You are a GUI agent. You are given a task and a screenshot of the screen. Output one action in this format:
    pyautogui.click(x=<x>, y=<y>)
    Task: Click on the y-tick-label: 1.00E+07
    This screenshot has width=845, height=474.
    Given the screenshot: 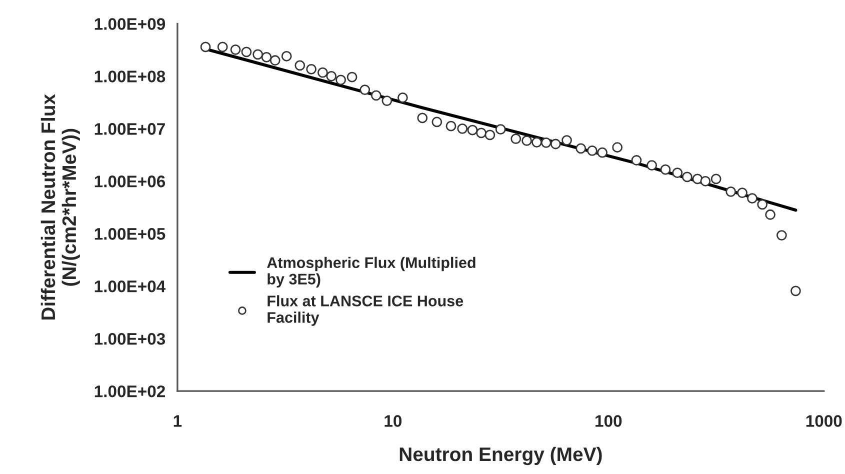 What is the action you would take?
    pyautogui.click(x=129, y=129)
    